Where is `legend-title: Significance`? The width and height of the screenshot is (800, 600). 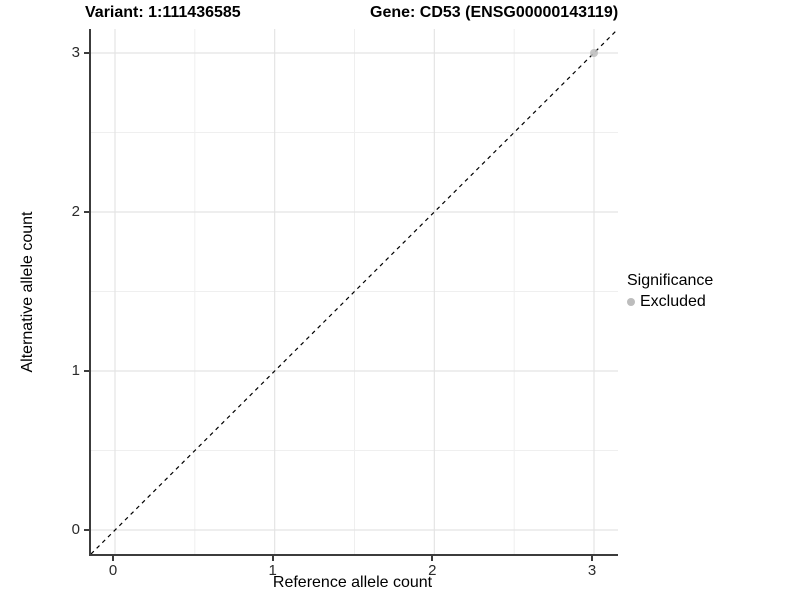
legend-title: Significance is located at coordinates (670, 280).